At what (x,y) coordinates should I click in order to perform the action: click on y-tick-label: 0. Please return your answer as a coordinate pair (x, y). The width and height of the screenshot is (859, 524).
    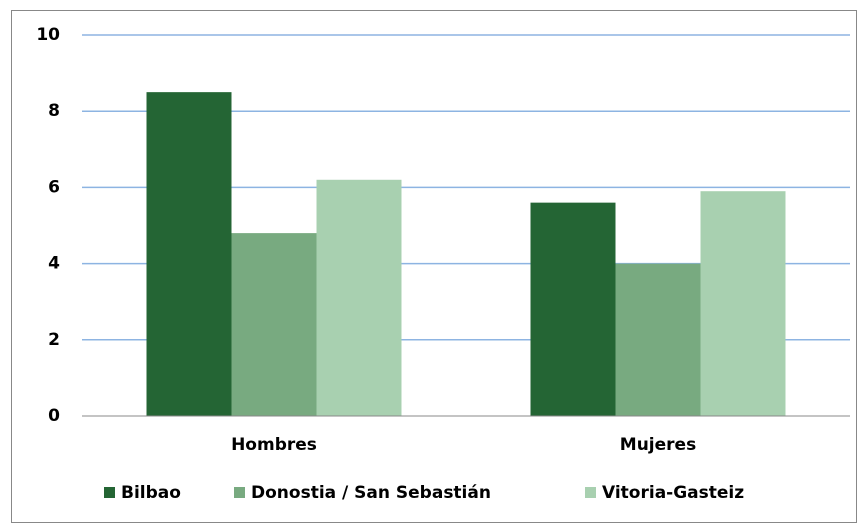
    Looking at the image, I should click on (54, 416).